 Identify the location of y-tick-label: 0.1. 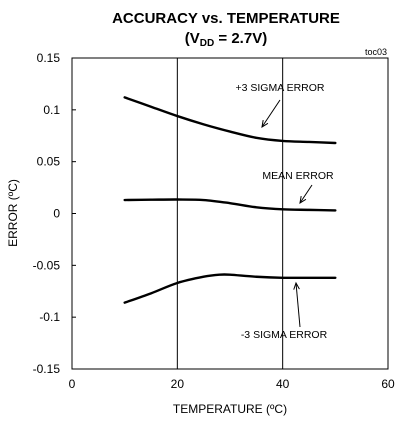
(51, 110).